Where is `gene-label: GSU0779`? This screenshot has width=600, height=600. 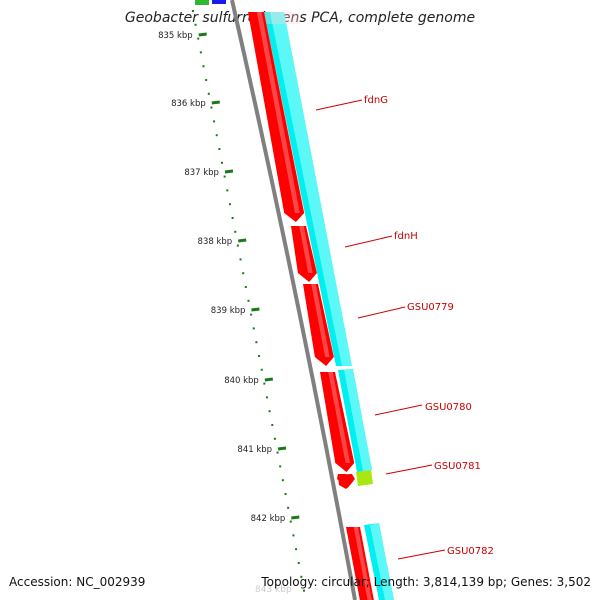
gene-label: GSU0779 is located at coordinates (430, 307).